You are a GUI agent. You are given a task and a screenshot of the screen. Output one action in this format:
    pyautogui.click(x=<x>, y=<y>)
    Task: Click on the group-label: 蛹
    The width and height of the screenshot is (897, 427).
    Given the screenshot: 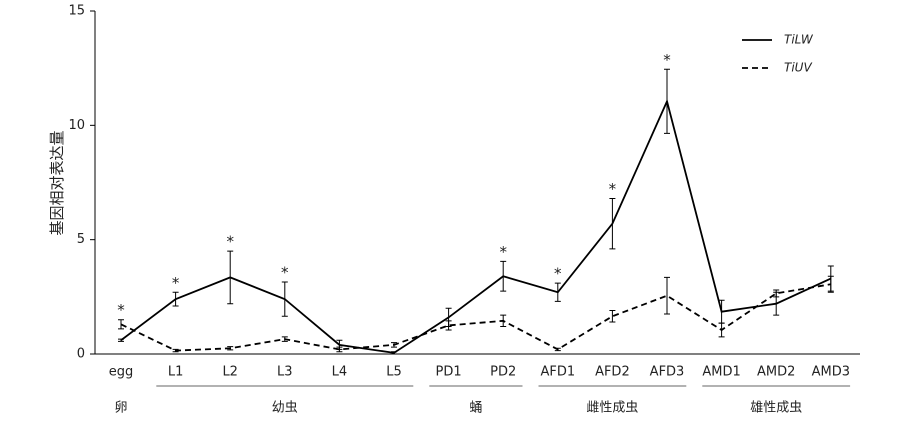 What is the action you would take?
    pyautogui.click(x=475, y=408)
    